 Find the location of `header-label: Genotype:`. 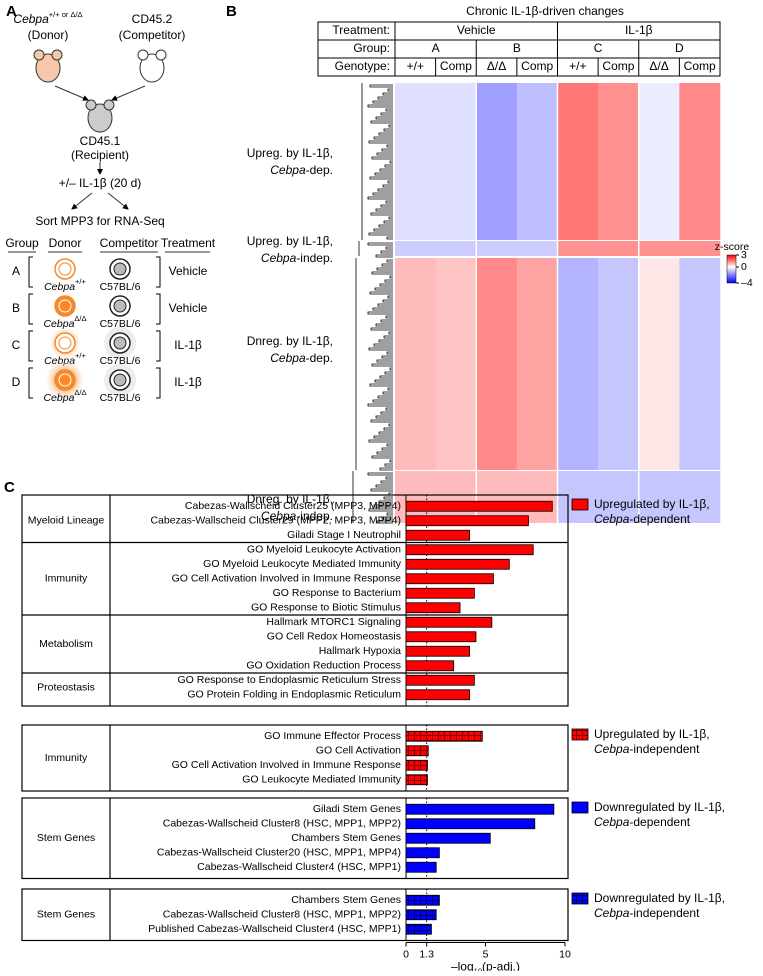

header-label: Genotype: is located at coordinates (362, 66).